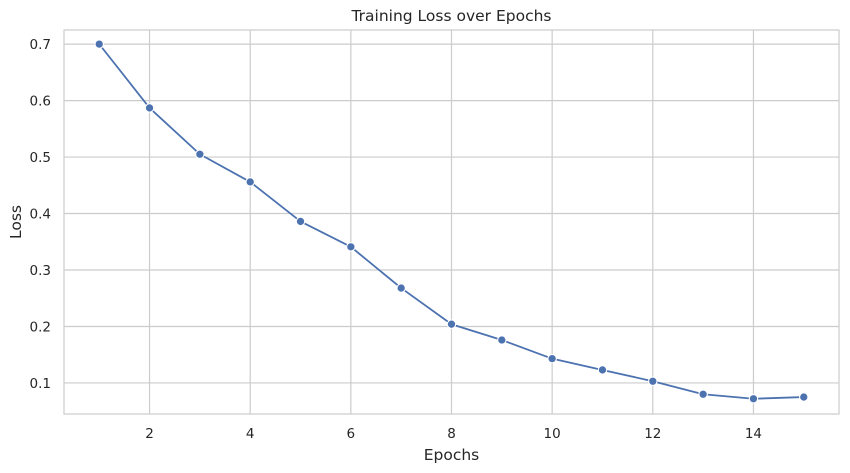 This screenshot has width=850, height=473. I want to click on x-tick-label: 6, so click(351, 434).